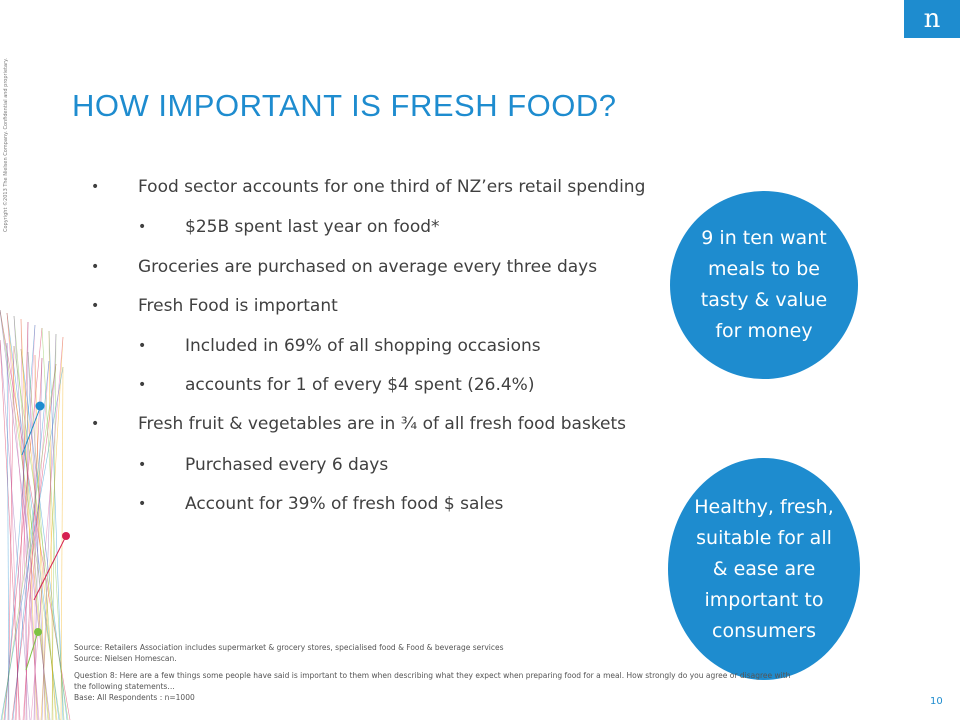 This screenshot has height=720, width=960. What do you see at coordinates (764, 238) in the screenshot?
I see `circle-line: 9 in ten want` at bounding box center [764, 238].